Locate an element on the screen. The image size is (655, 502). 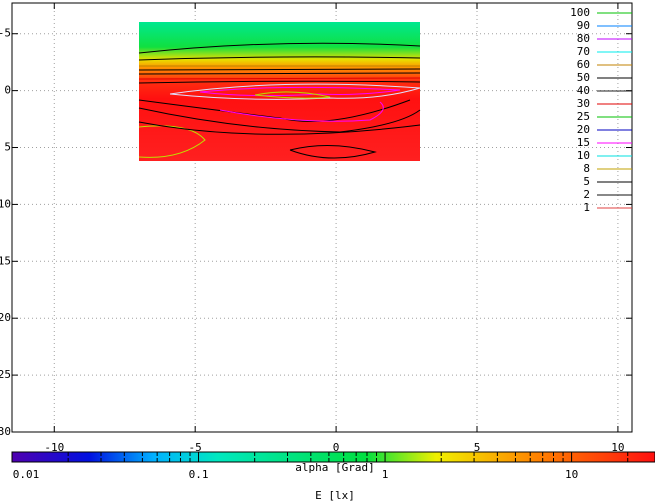
y-tick-label: 25 is located at coordinates (5, 374).